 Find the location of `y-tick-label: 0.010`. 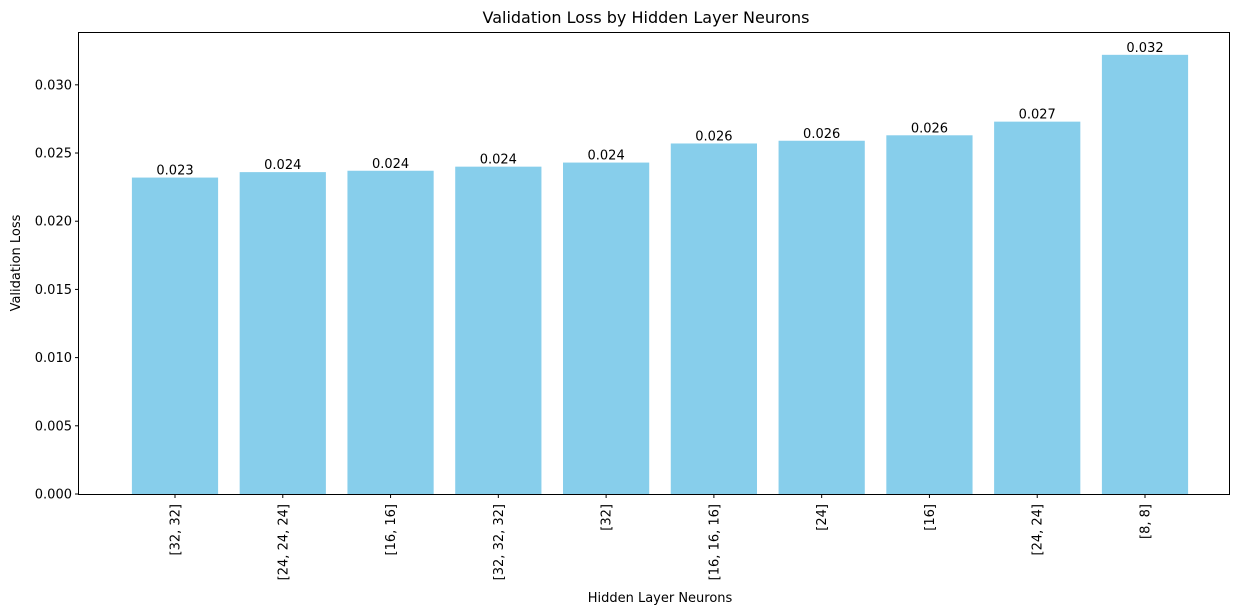

y-tick-label: 0.010 is located at coordinates (53, 358).